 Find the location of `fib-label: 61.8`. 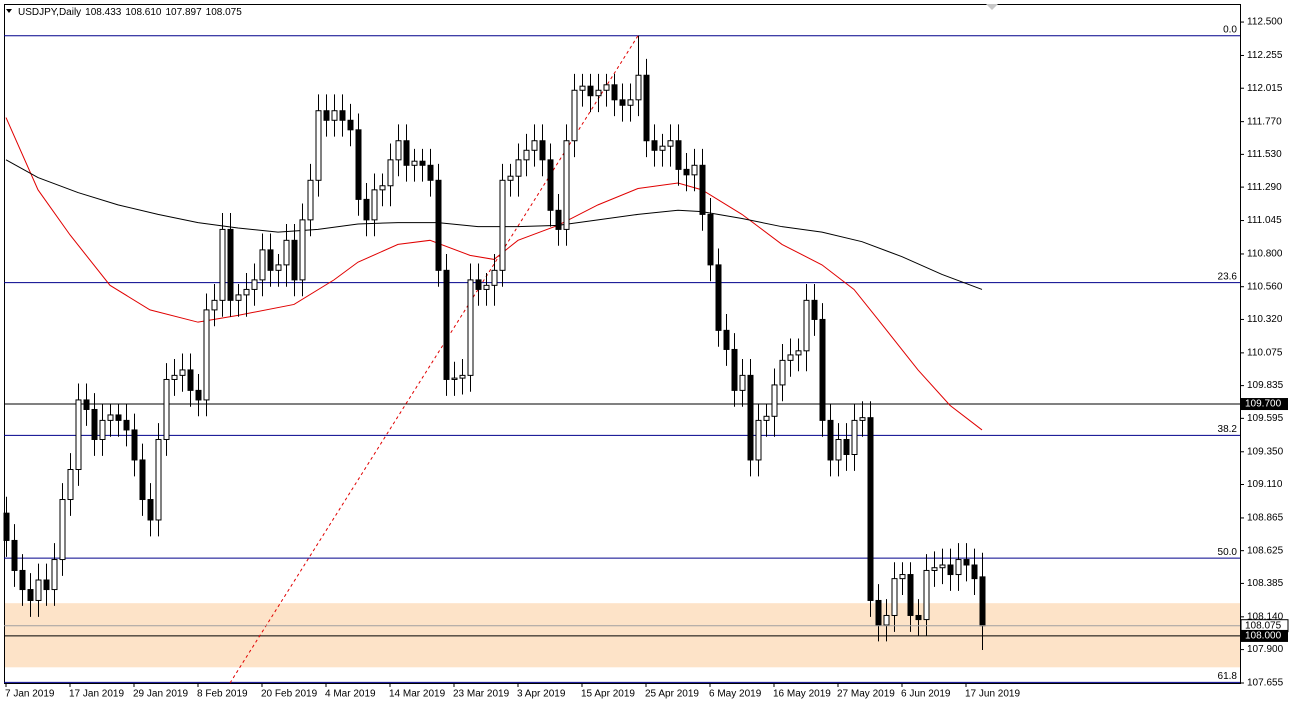

fib-label: 61.8 is located at coordinates (1228, 676).